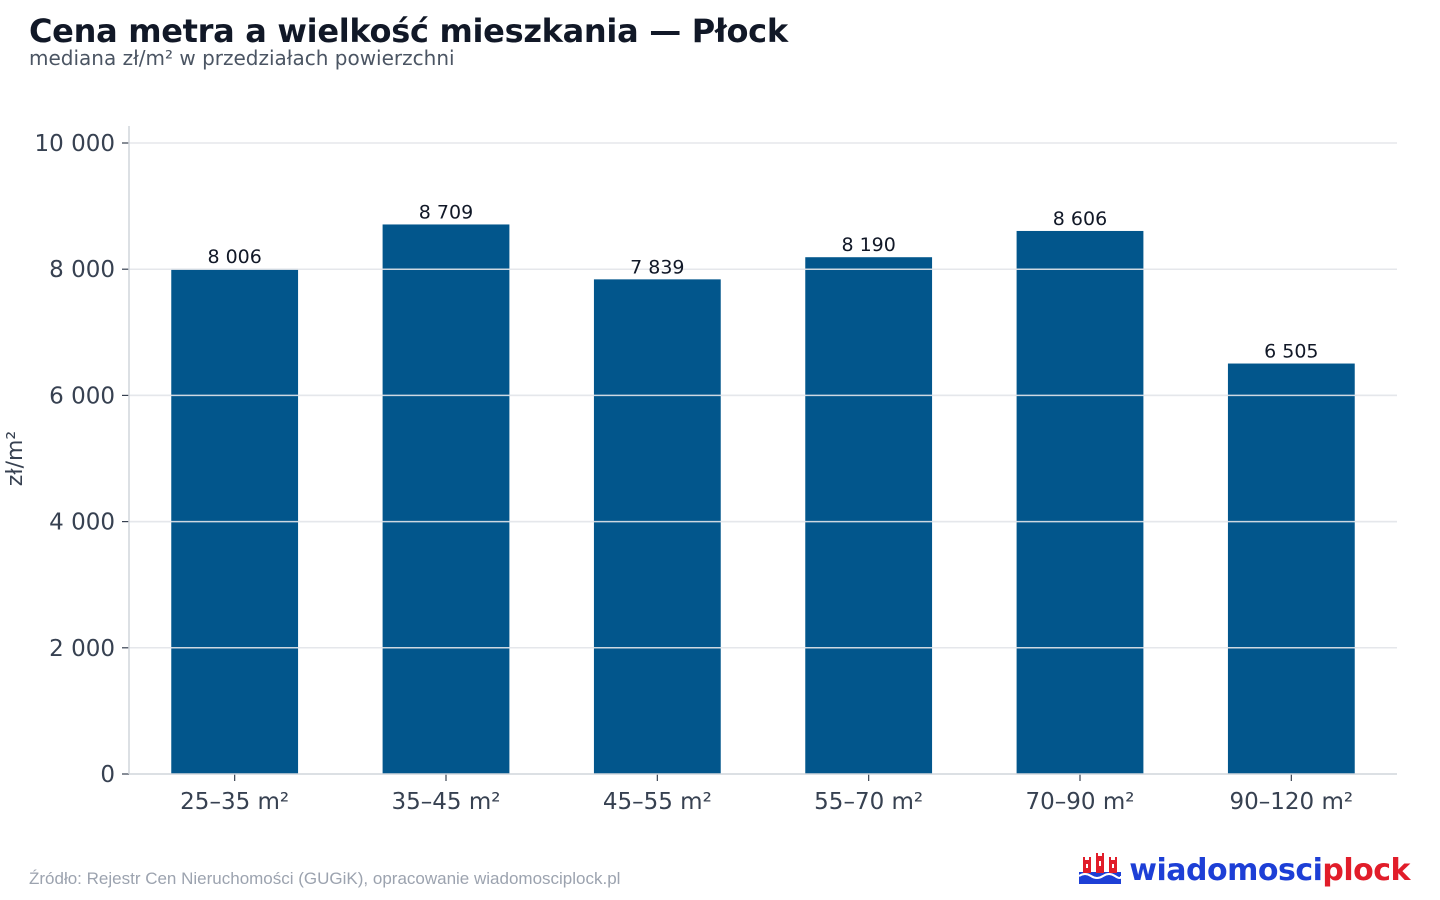  What do you see at coordinates (657, 802) in the screenshot?
I see `x-tick-label: 45–55 m²` at bounding box center [657, 802].